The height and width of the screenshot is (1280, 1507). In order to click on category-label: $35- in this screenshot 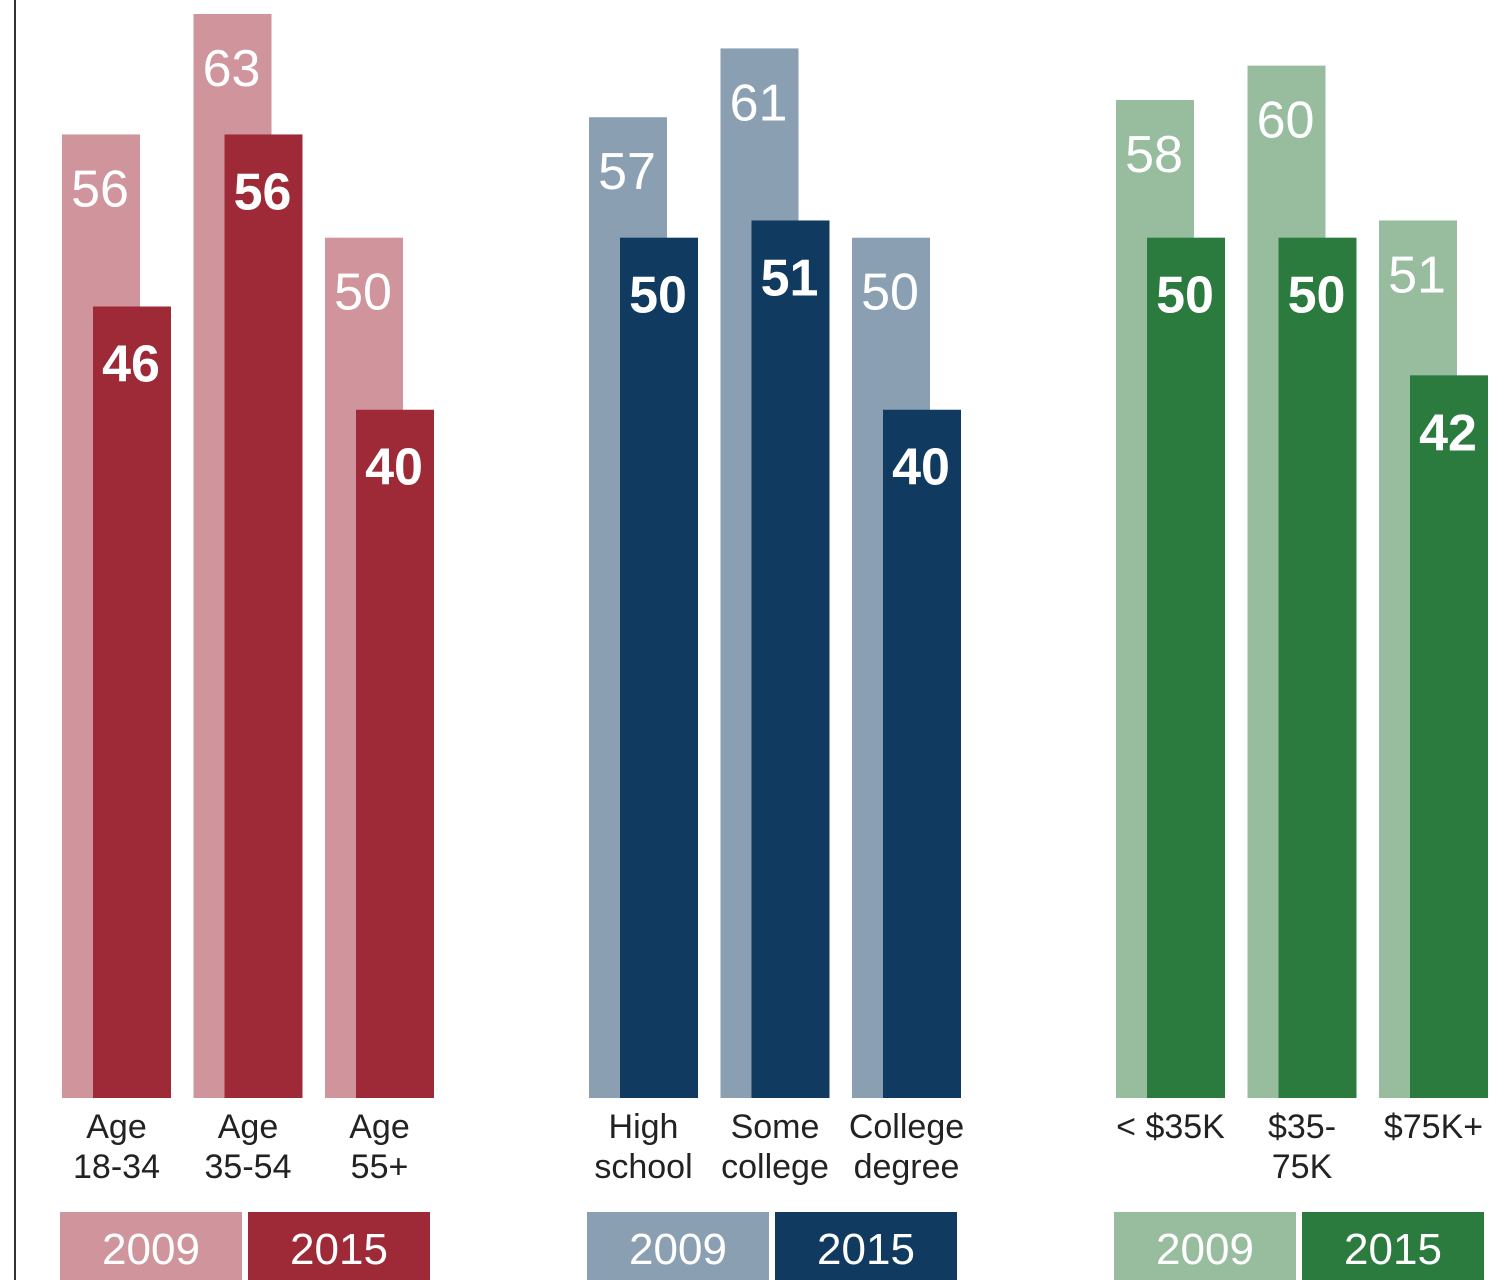, I will do `click(1302, 1127)`.